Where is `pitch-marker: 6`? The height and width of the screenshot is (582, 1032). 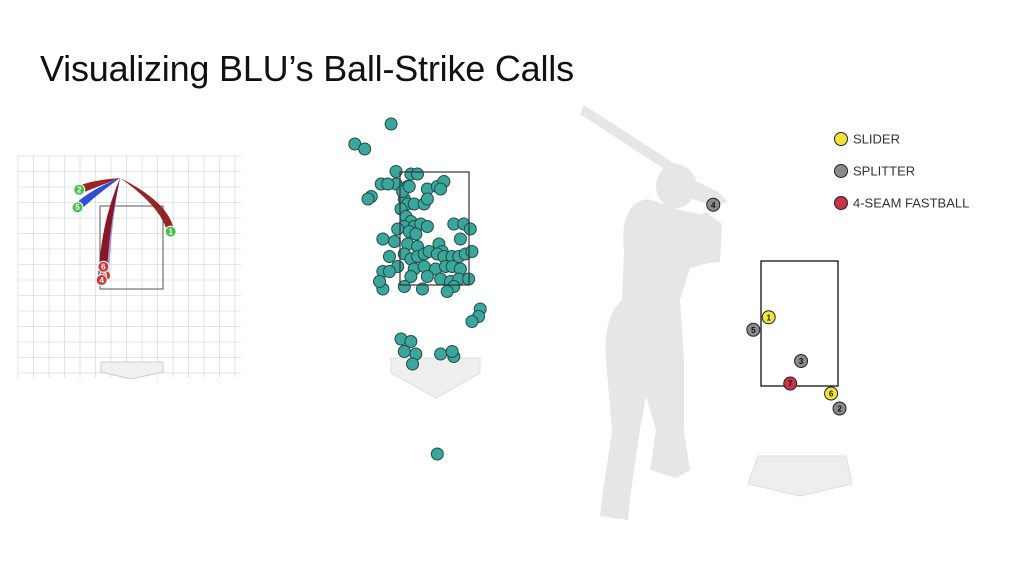 pitch-marker: 6 is located at coordinates (103, 266).